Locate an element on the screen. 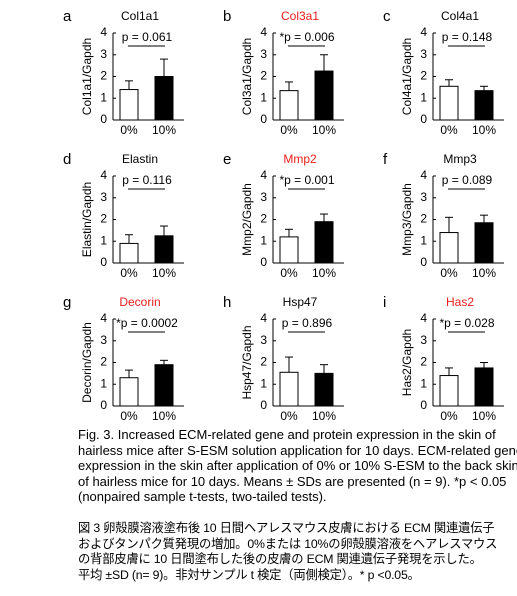 The height and width of the screenshot is (596, 517). y-axis-label: Col4a1/Gapdh is located at coordinates (407, 76).